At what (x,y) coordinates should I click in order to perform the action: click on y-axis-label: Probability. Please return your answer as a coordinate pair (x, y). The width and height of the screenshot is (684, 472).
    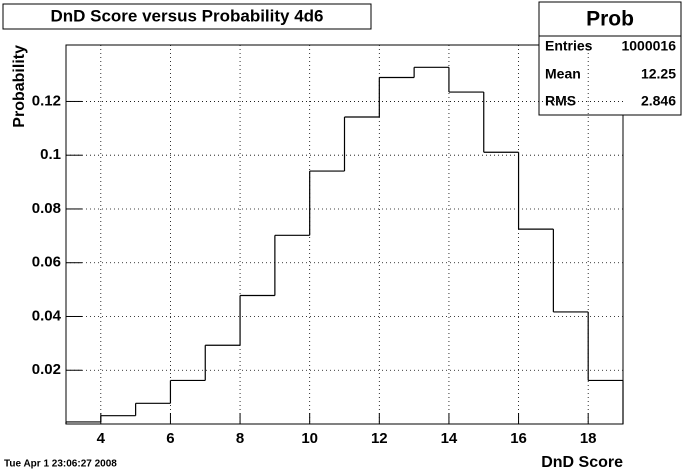
    Looking at the image, I should click on (19, 86).